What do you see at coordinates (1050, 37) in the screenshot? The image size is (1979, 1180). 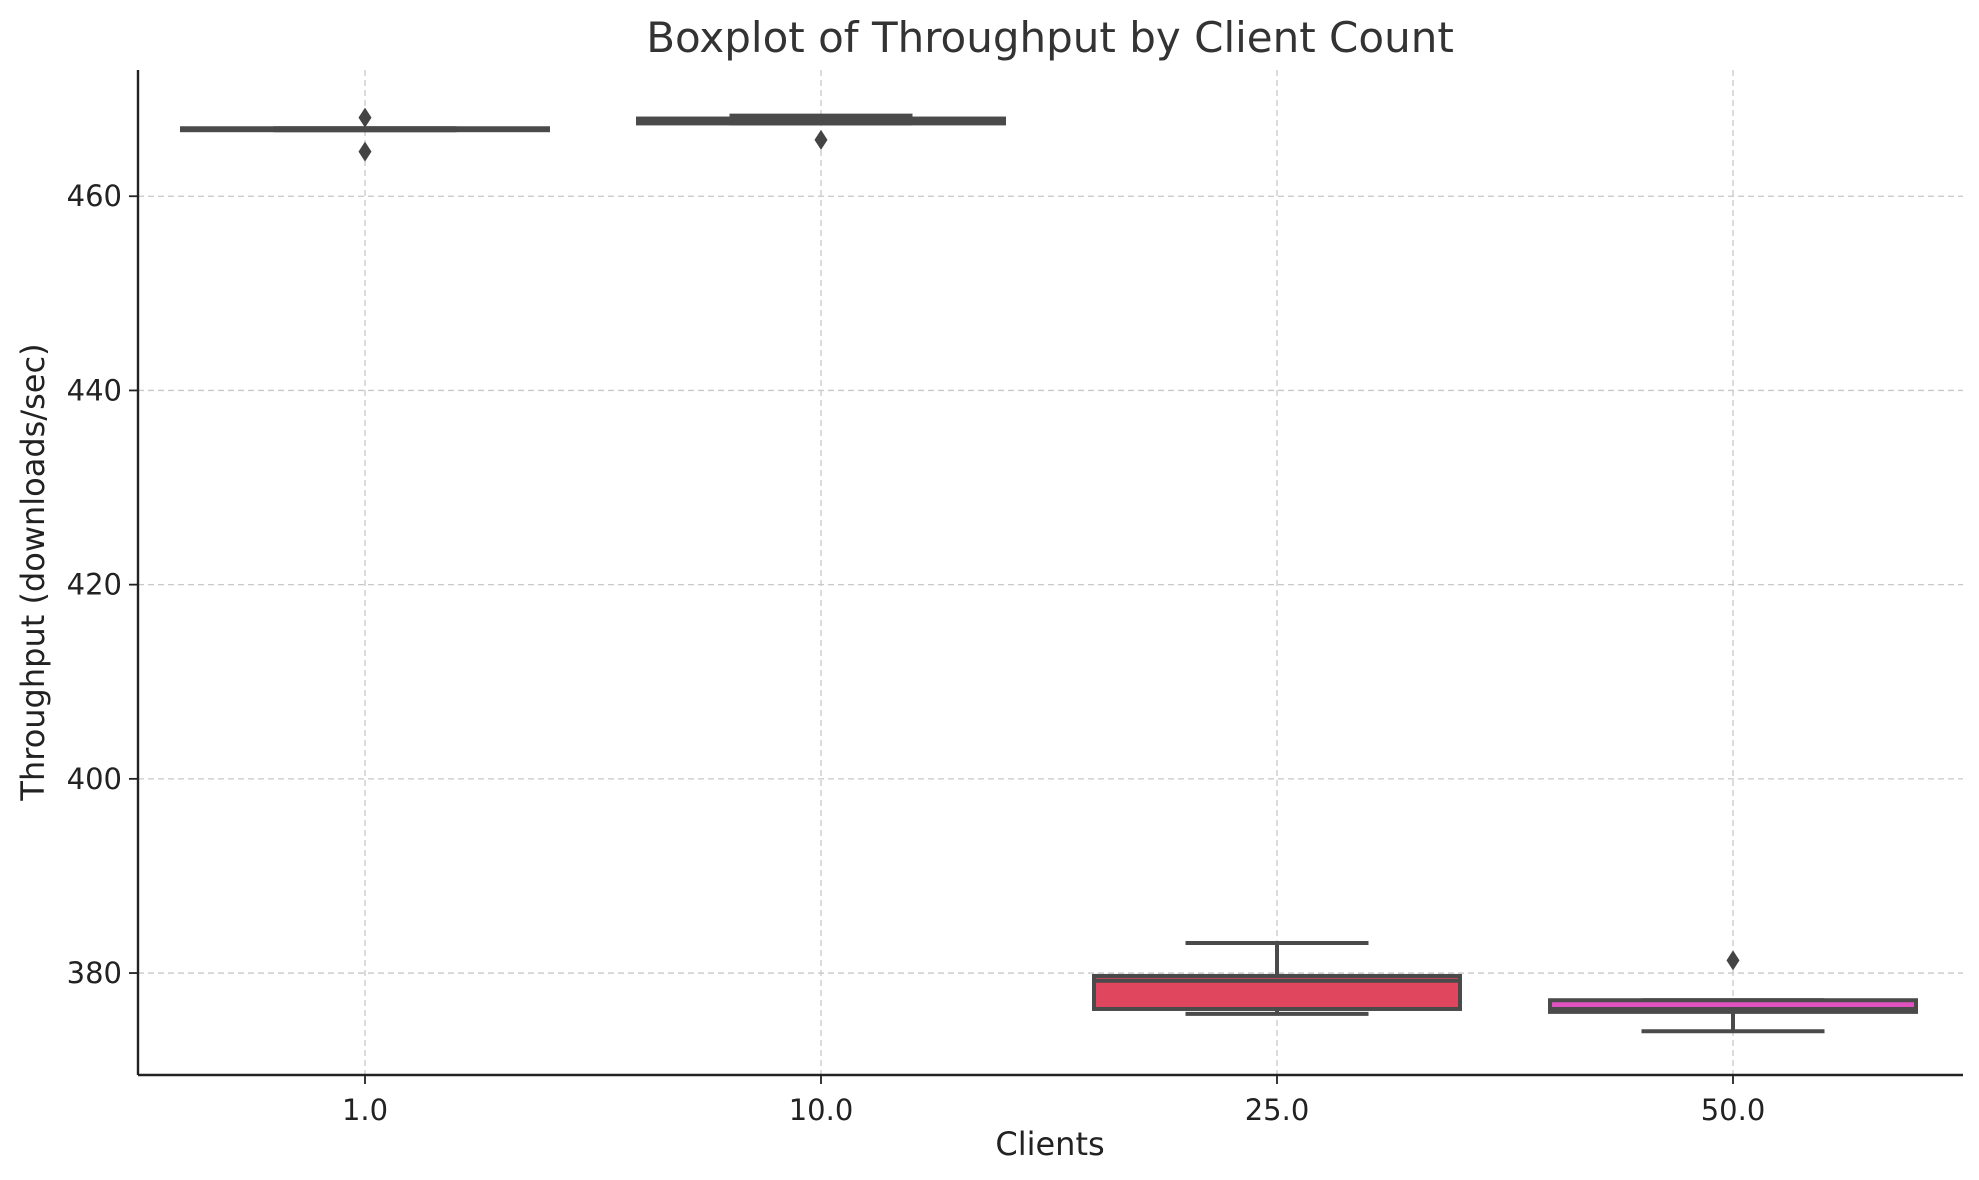 I see `chart-title: Boxplot of Throughput by Client Count` at bounding box center [1050, 37].